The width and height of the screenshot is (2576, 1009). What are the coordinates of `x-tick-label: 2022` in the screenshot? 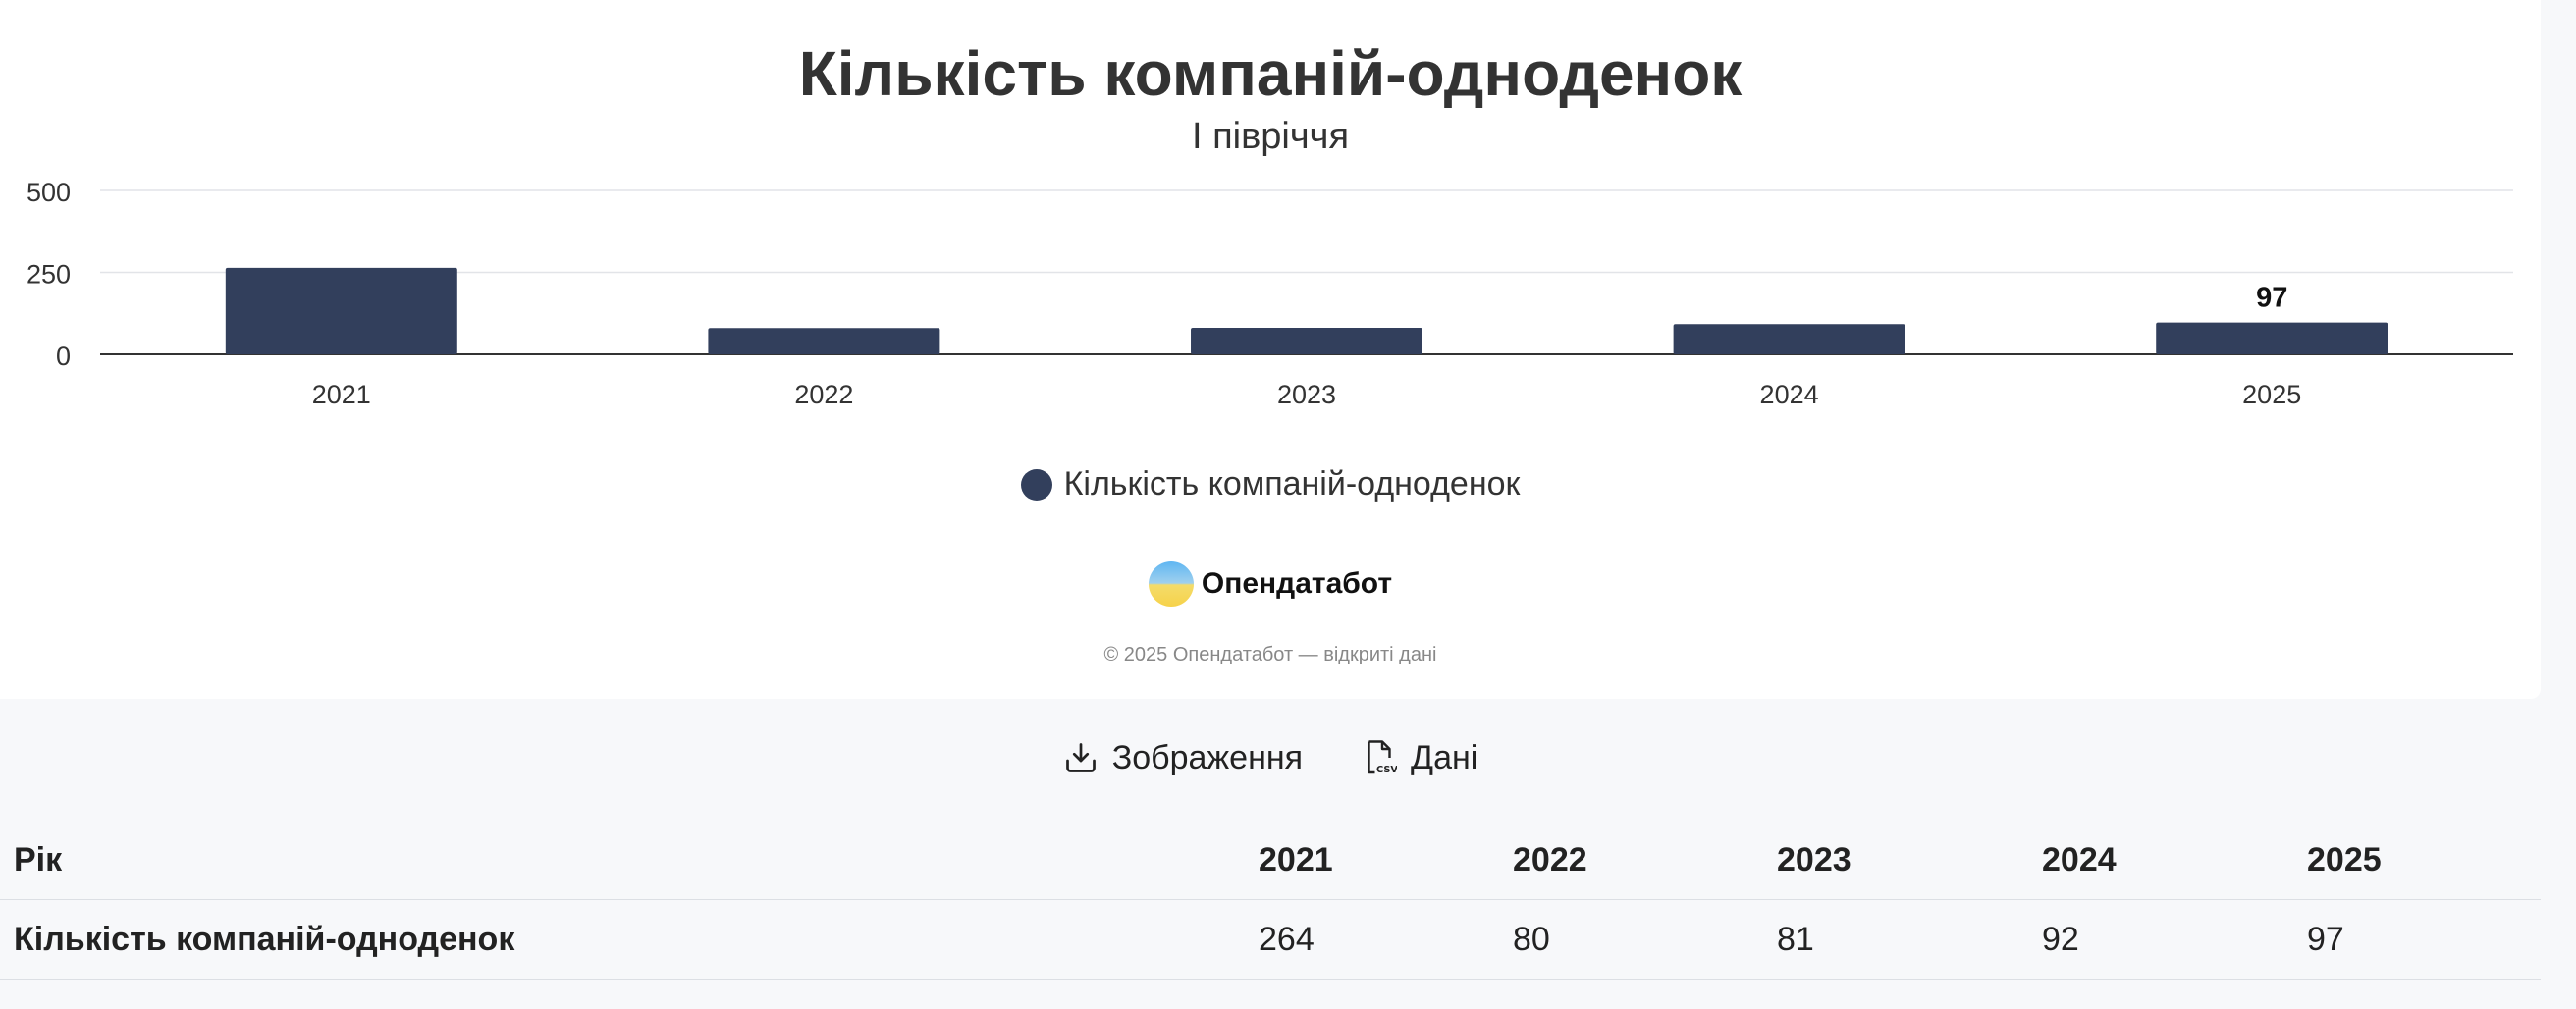 It's located at (823, 394).